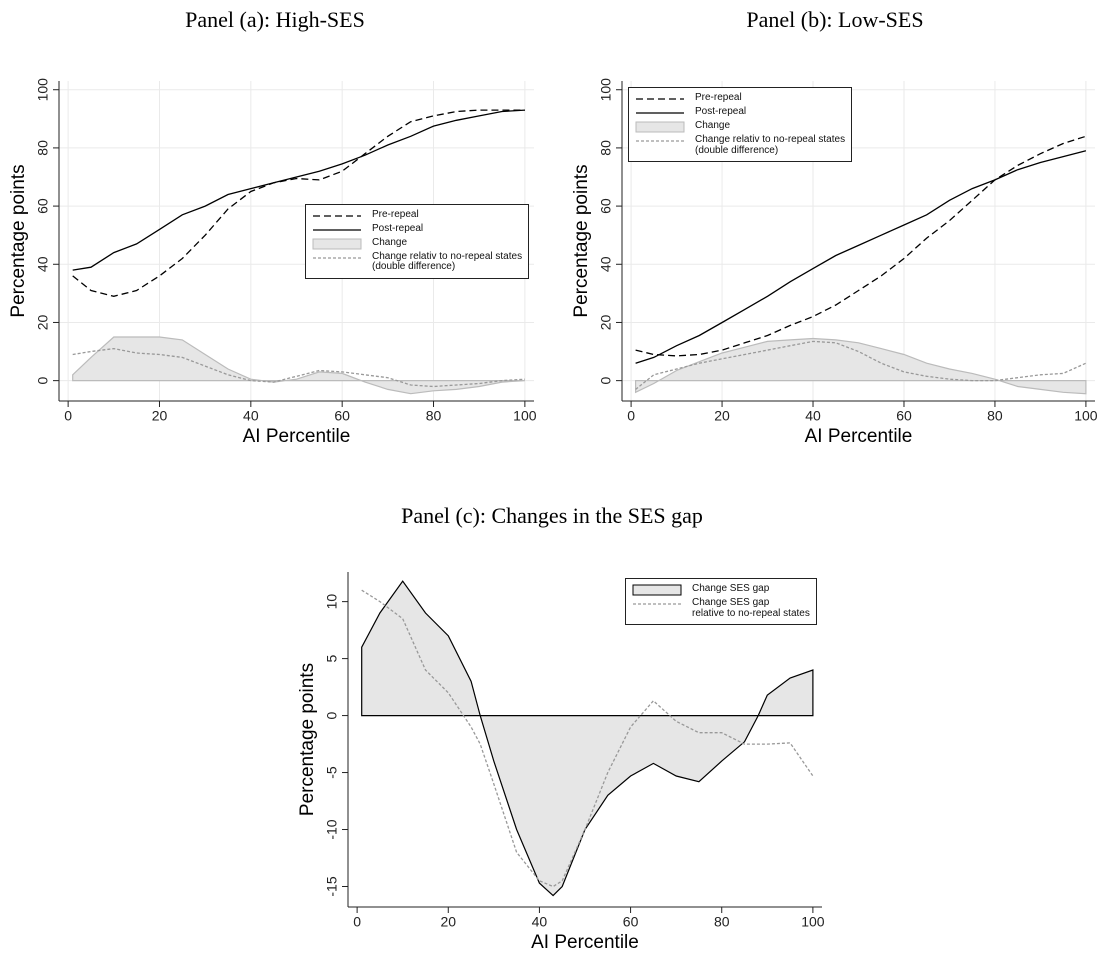 The image size is (1105, 963). What do you see at coordinates (332, 886) in the screenshot?
I see `y-tick-label: -15` at bounding box center [332, 886].